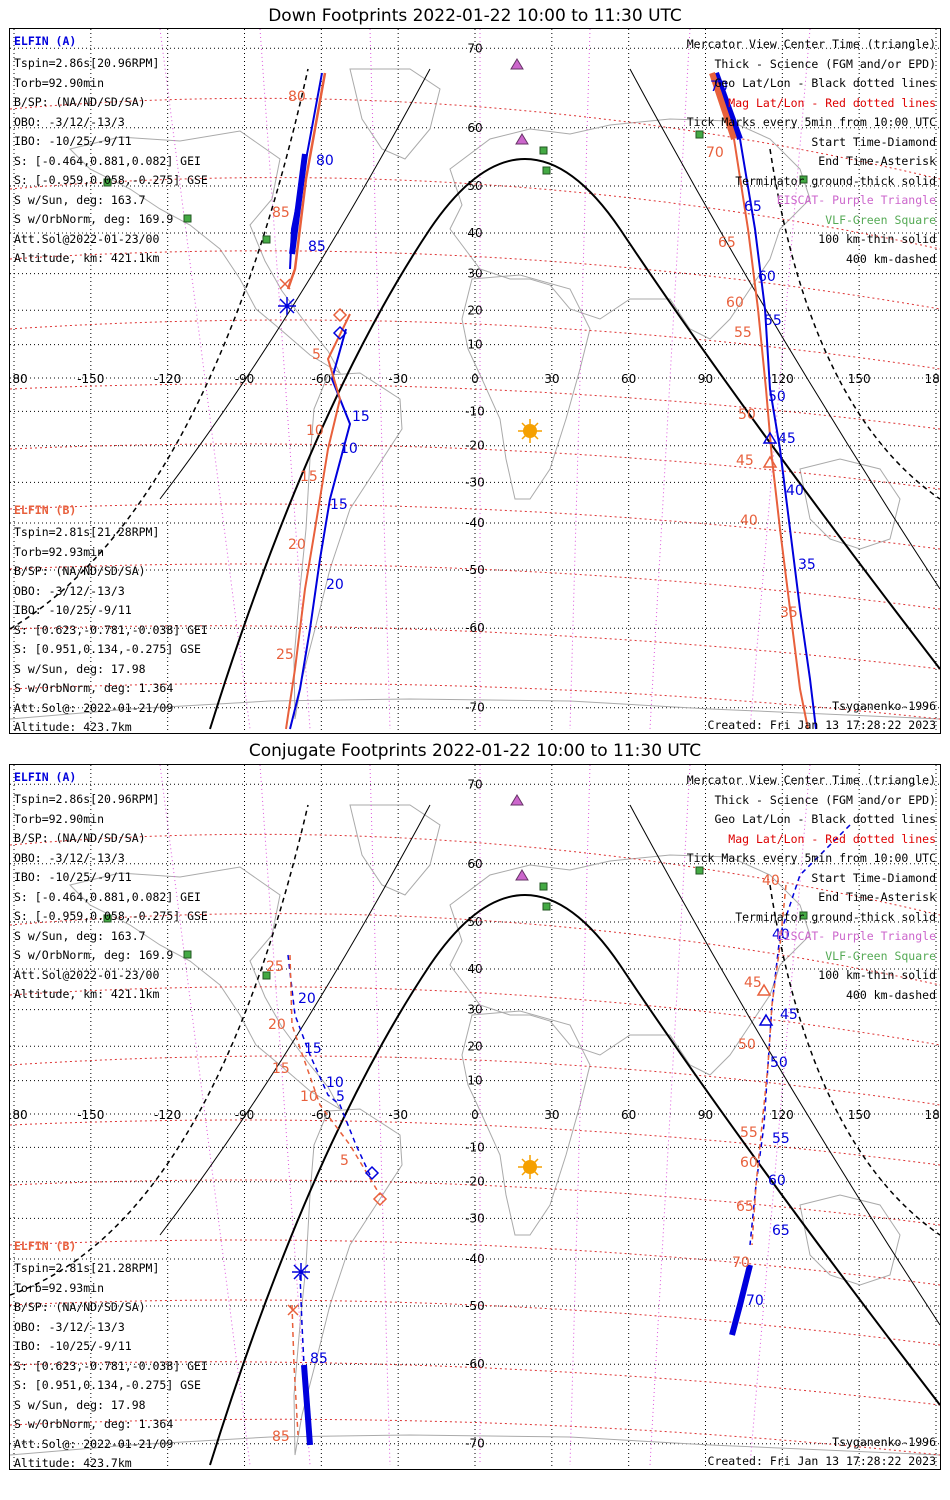 The image size is (950, 1500). Describe the element at coordinates (474, 1081) in the screenshot. I see `lat-tick-label: 10` at that location.